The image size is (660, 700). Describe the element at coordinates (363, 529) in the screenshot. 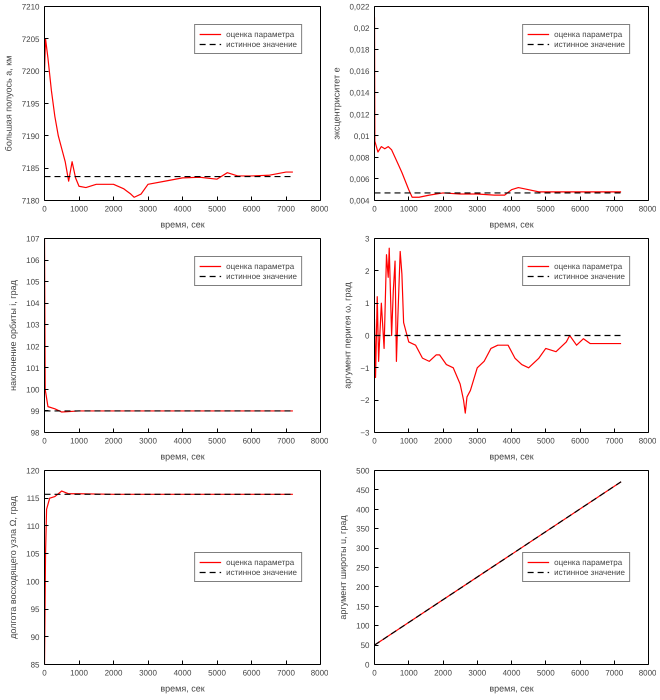

I see `y-tick-label: 350` at that location.